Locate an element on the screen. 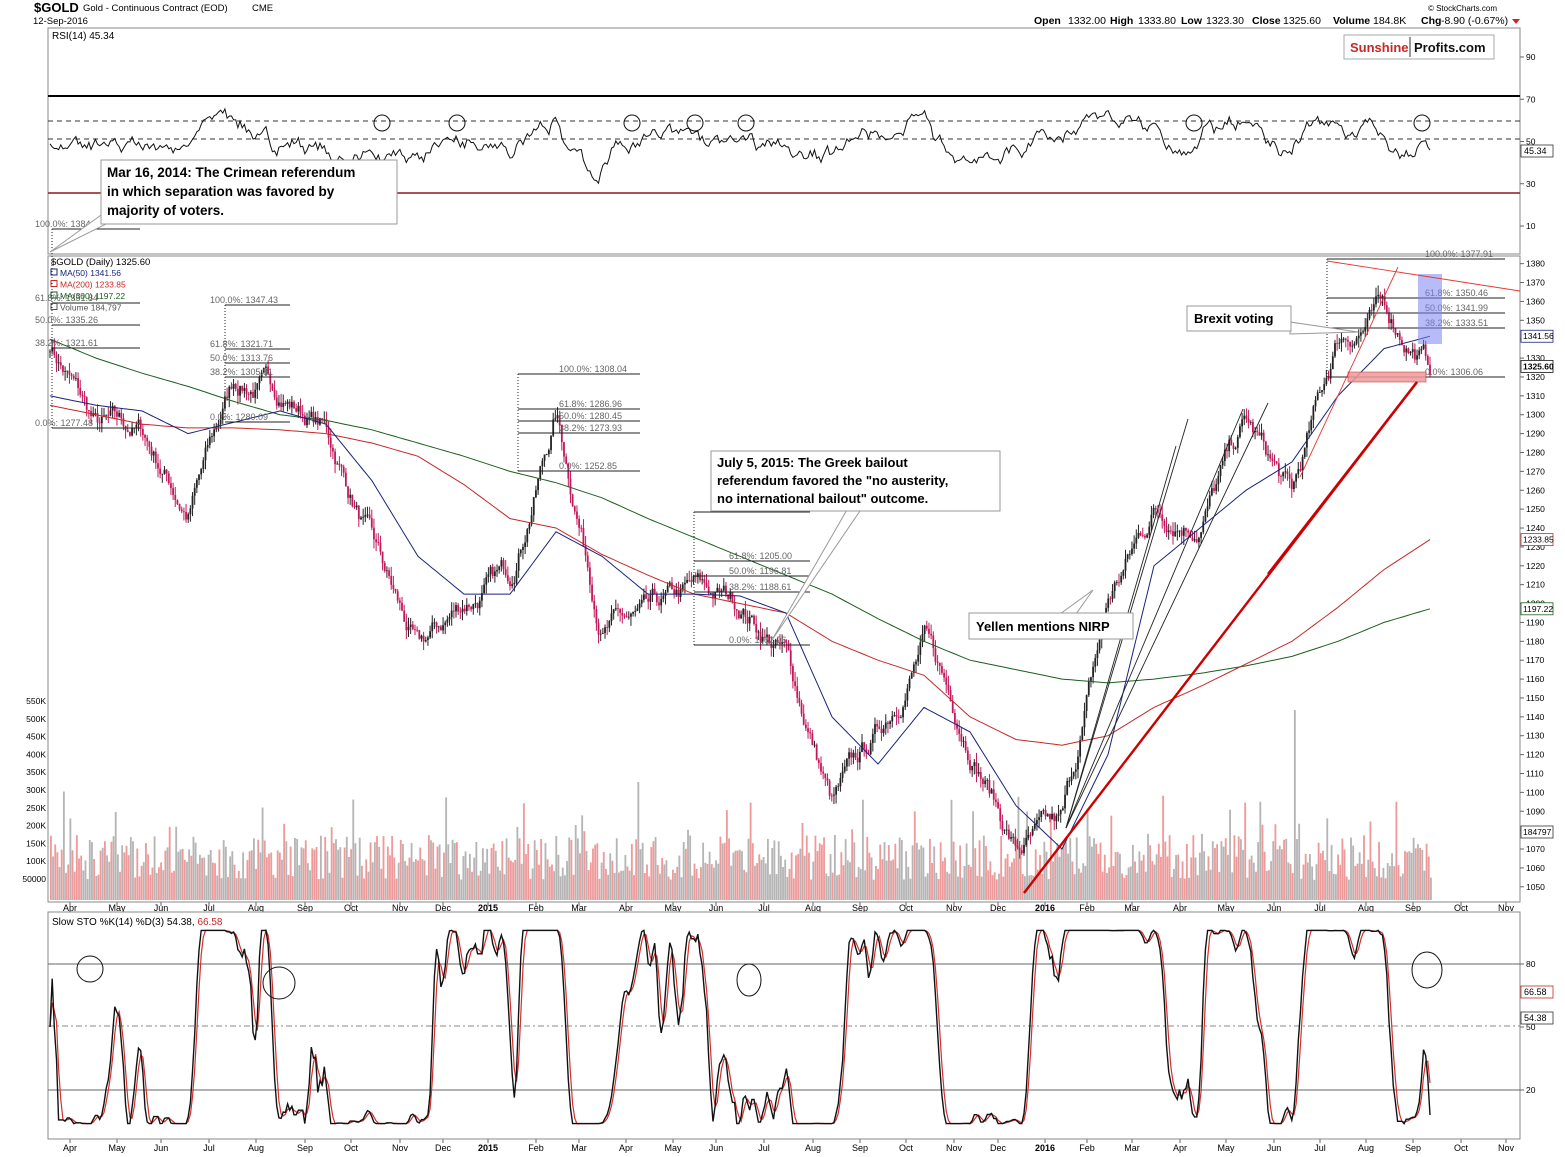 This screenshot has width=1565, height=1157. exchange-label: CME is located at coordinates (262, 8).